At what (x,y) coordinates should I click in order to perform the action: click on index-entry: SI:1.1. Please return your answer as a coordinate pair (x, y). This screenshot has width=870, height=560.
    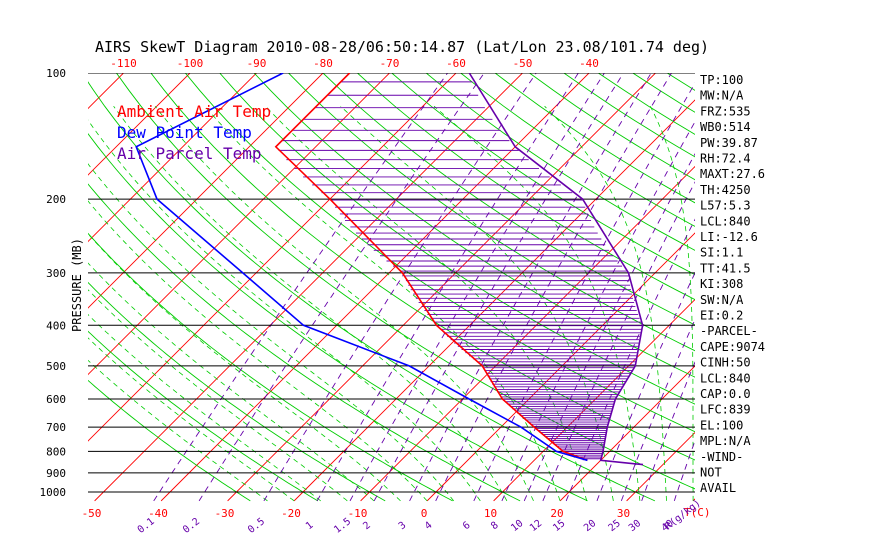
    Looking at the image, I should click on (721, 253).